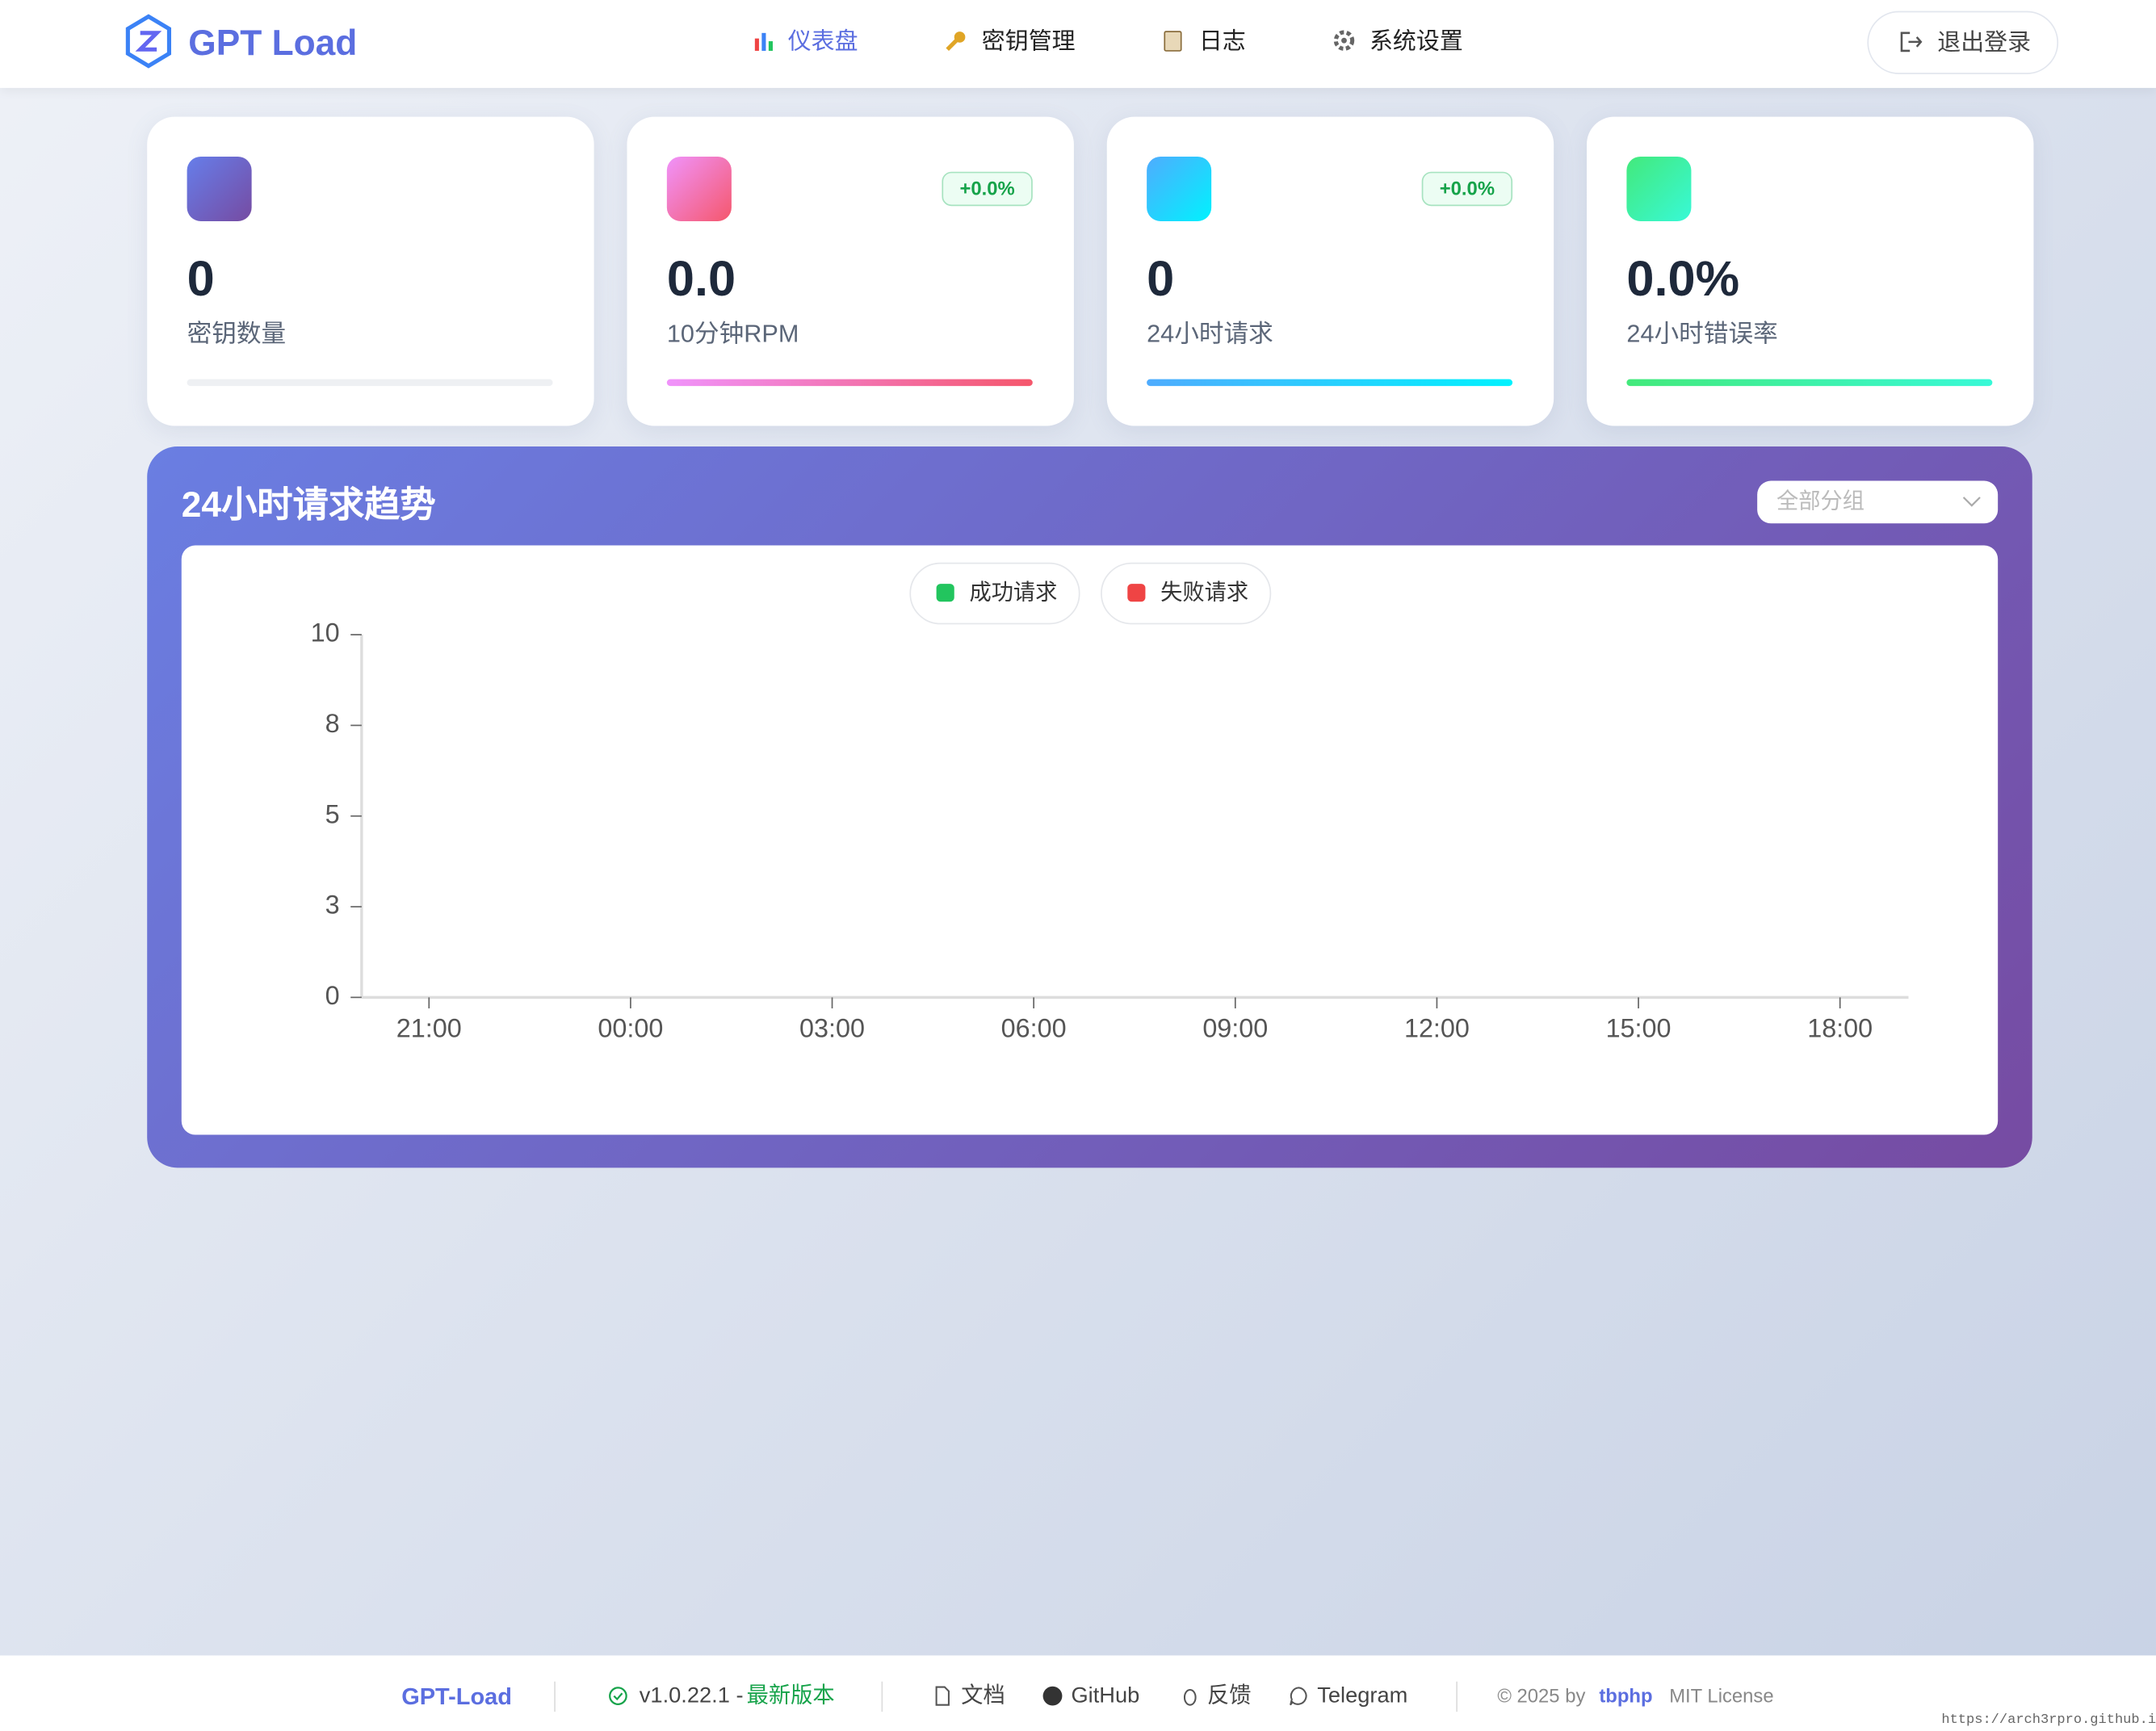 The height and width of the screenshot is (1731, 2156). I want to click on footer-version: v1.0.22.1 -, so click(691, 1696).